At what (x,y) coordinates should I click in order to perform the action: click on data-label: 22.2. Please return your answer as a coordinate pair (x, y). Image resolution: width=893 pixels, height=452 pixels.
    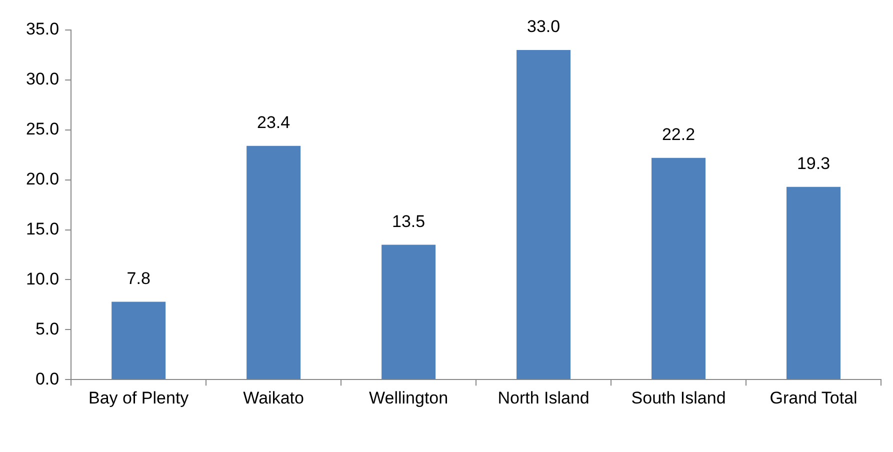
    Looking at the image, I should click on (679, 134).